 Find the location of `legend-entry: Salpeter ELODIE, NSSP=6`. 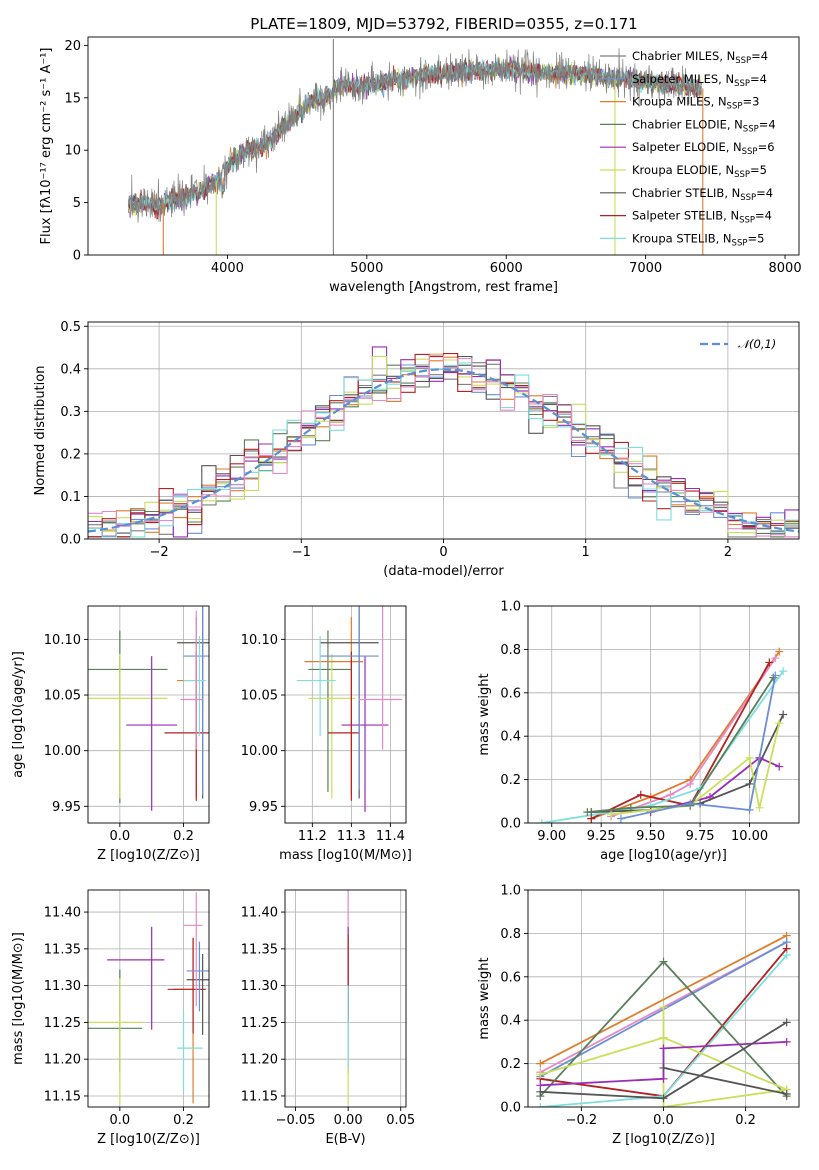

legend-entry: Salpeter ELODIE, NSSP=6 is located at coordinates (703, 148).